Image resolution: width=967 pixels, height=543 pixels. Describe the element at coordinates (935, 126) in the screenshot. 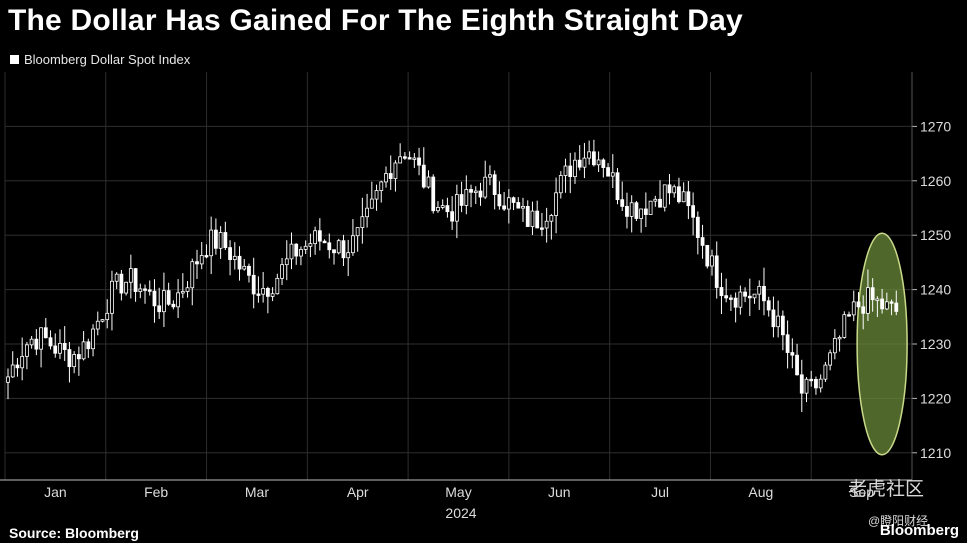

I see `y-tick-label: 1270` at that location.